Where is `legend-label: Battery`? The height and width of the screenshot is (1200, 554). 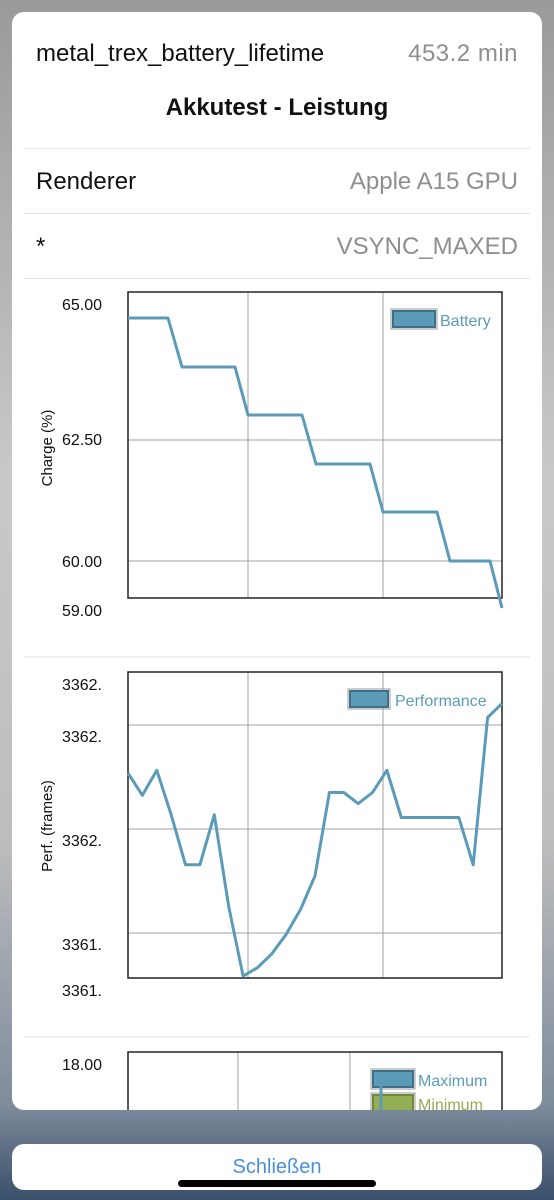 legend-label: Battery is located at coordinates (465, 321).